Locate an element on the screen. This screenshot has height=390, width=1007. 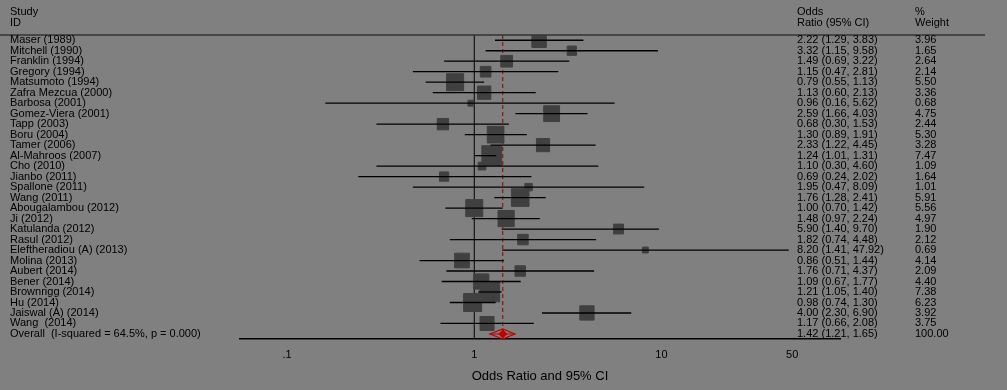
text: 2.44 is located at coordinates (926, 123).